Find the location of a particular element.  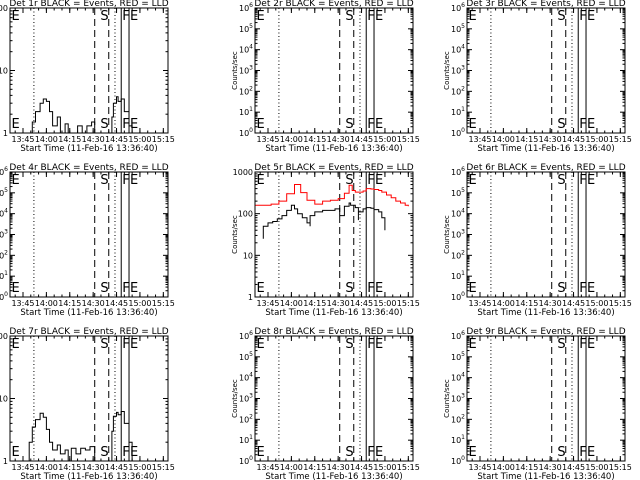

y-tick-label: 1 is located at coordinates (5, 461).